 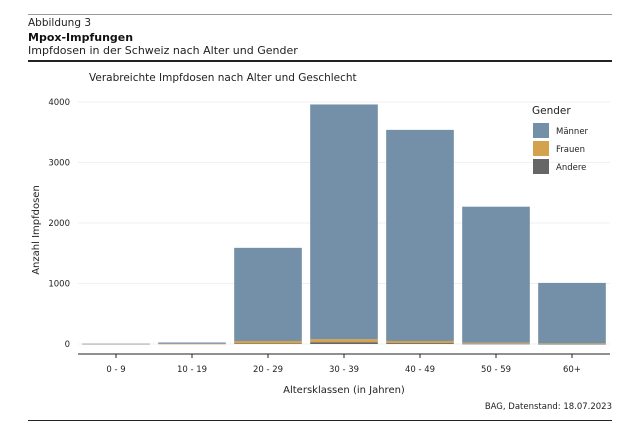 What do you see at coordinates (116, 344) in the screenshot?
I see `bar-männer-0` at bounding box center [116, 344].